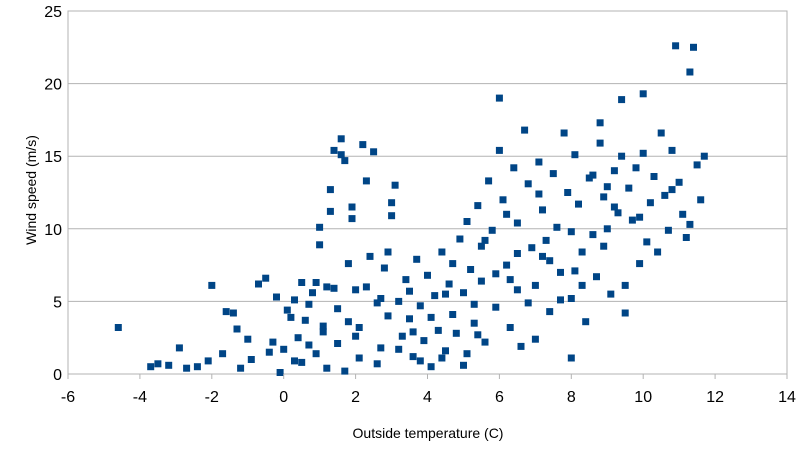 The image size is (809, 451). I want to click on x-tick-label: 12, so click(715, 397).